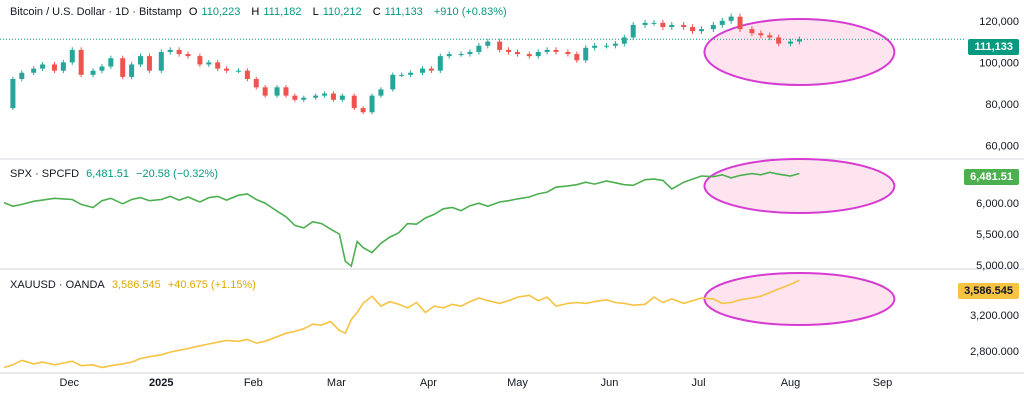 The width and height of the screenshot is (1024, 405). Describe the element at coordinates (470, 12) in the screenshot. I see `btc-change: +910 (+0.83%)` at that location.